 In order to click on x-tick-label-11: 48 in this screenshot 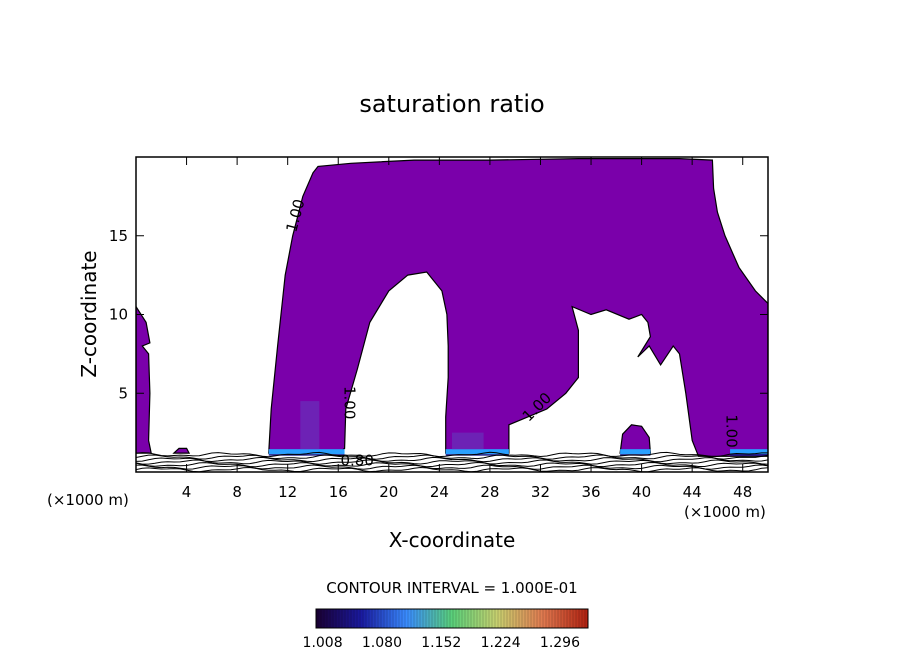, I will do `click(742, 492)`.